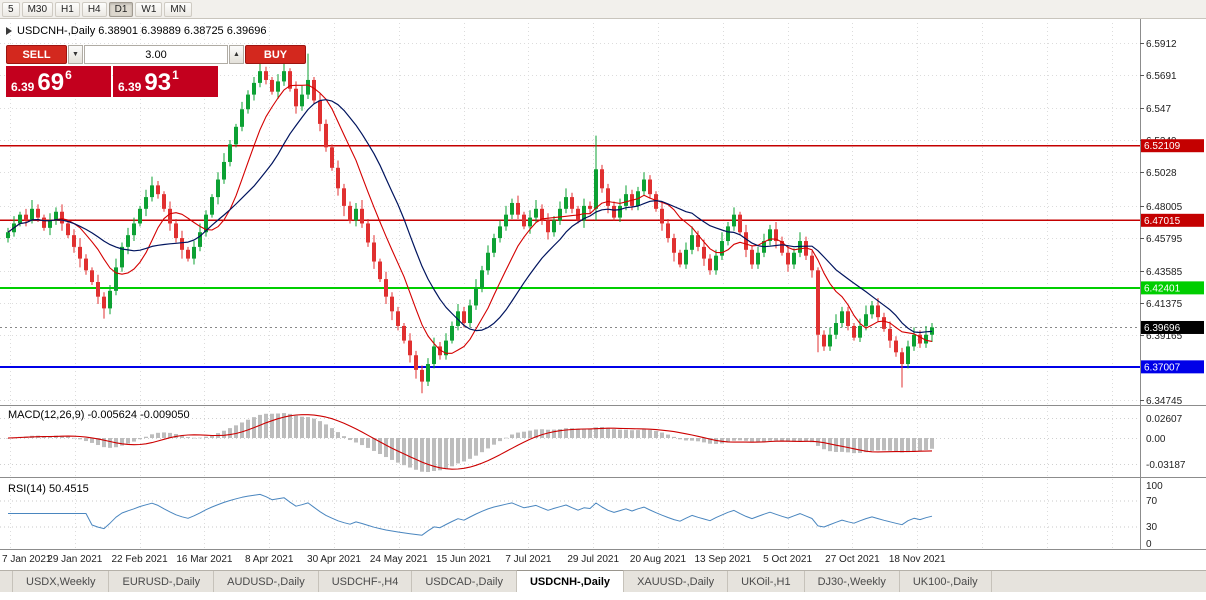  Describe the element at coordinates (1152, 527) in the screenshot. I see `svg-text: 30` at that location.